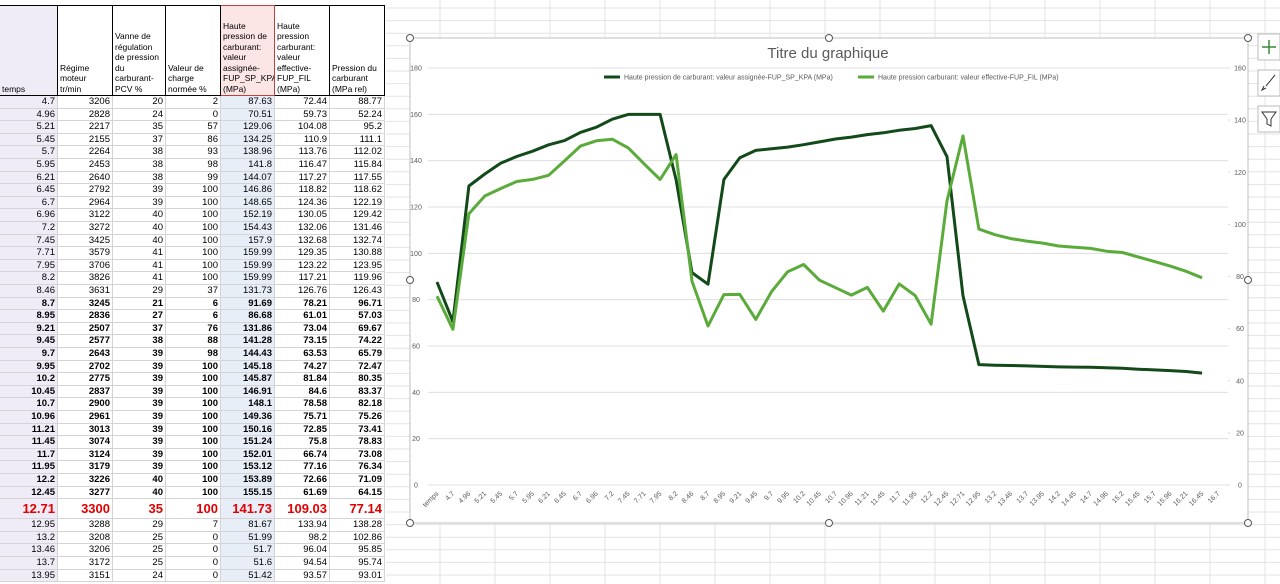 The width and height of the screenshot is (1280, 584). What do you see at coordinates (193, 102) in the screenshot?
I see `table-cell: 2` at bounding box center [193, 102].